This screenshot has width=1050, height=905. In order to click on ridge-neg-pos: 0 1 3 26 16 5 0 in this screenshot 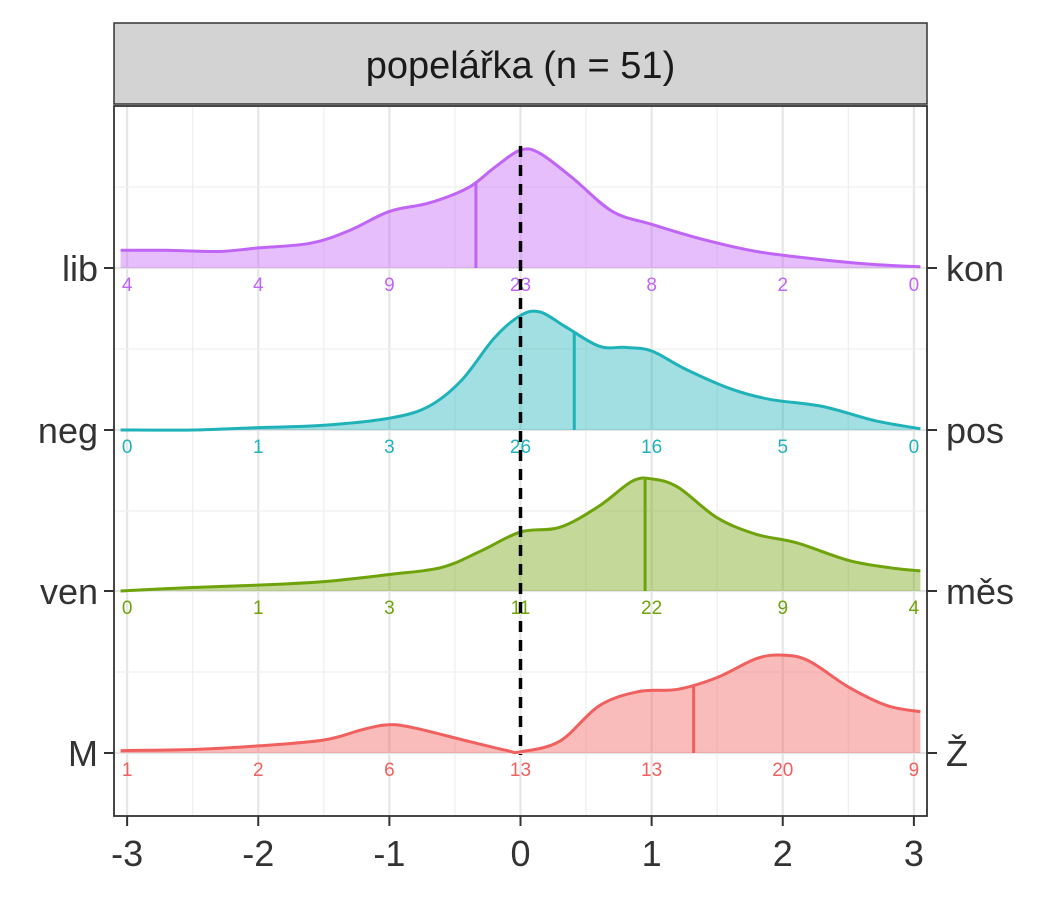, I will do `click(520, 383)`.